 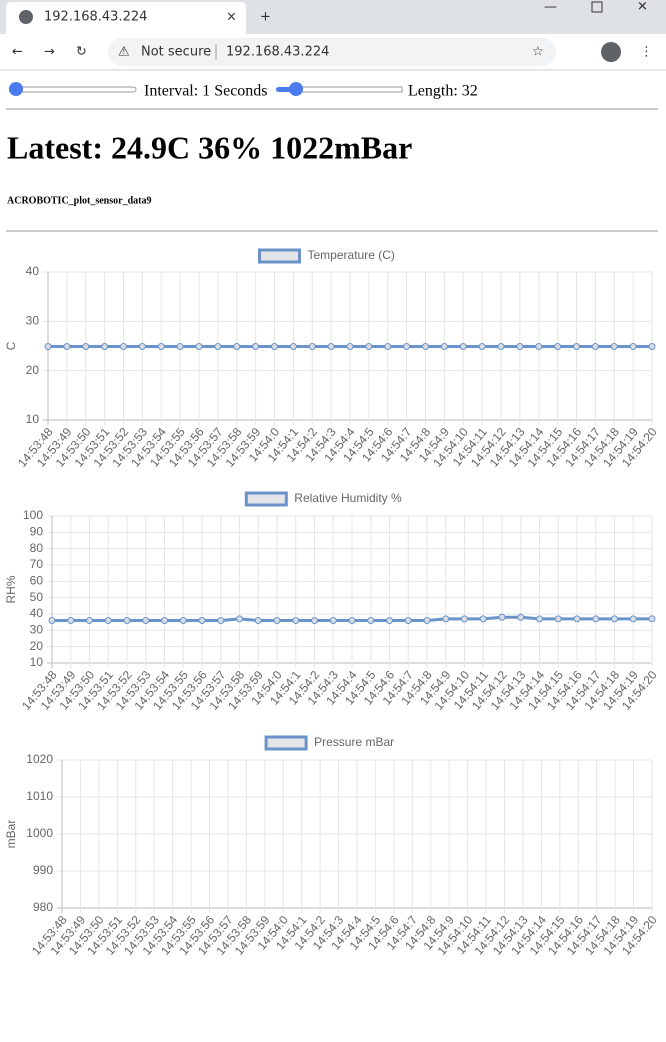 I want to click on reload: ↻, so click(x=81, y=52).